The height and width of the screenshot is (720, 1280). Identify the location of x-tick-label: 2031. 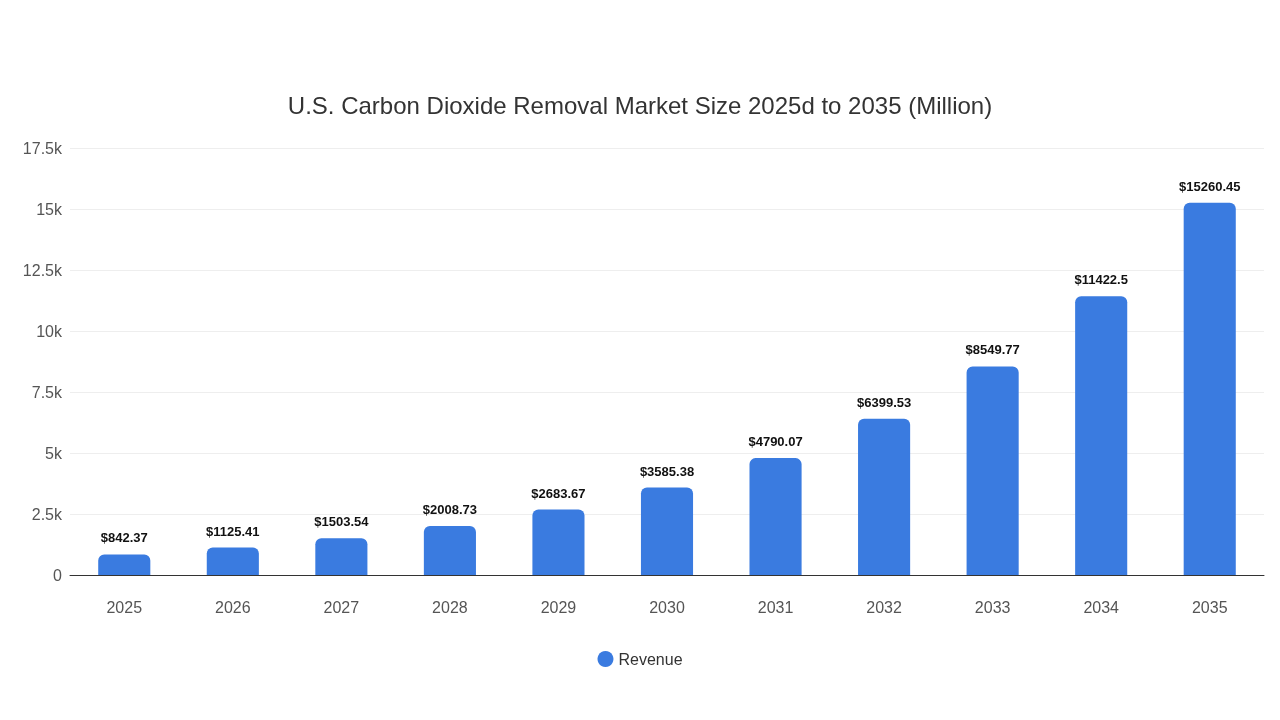
(775, 607).